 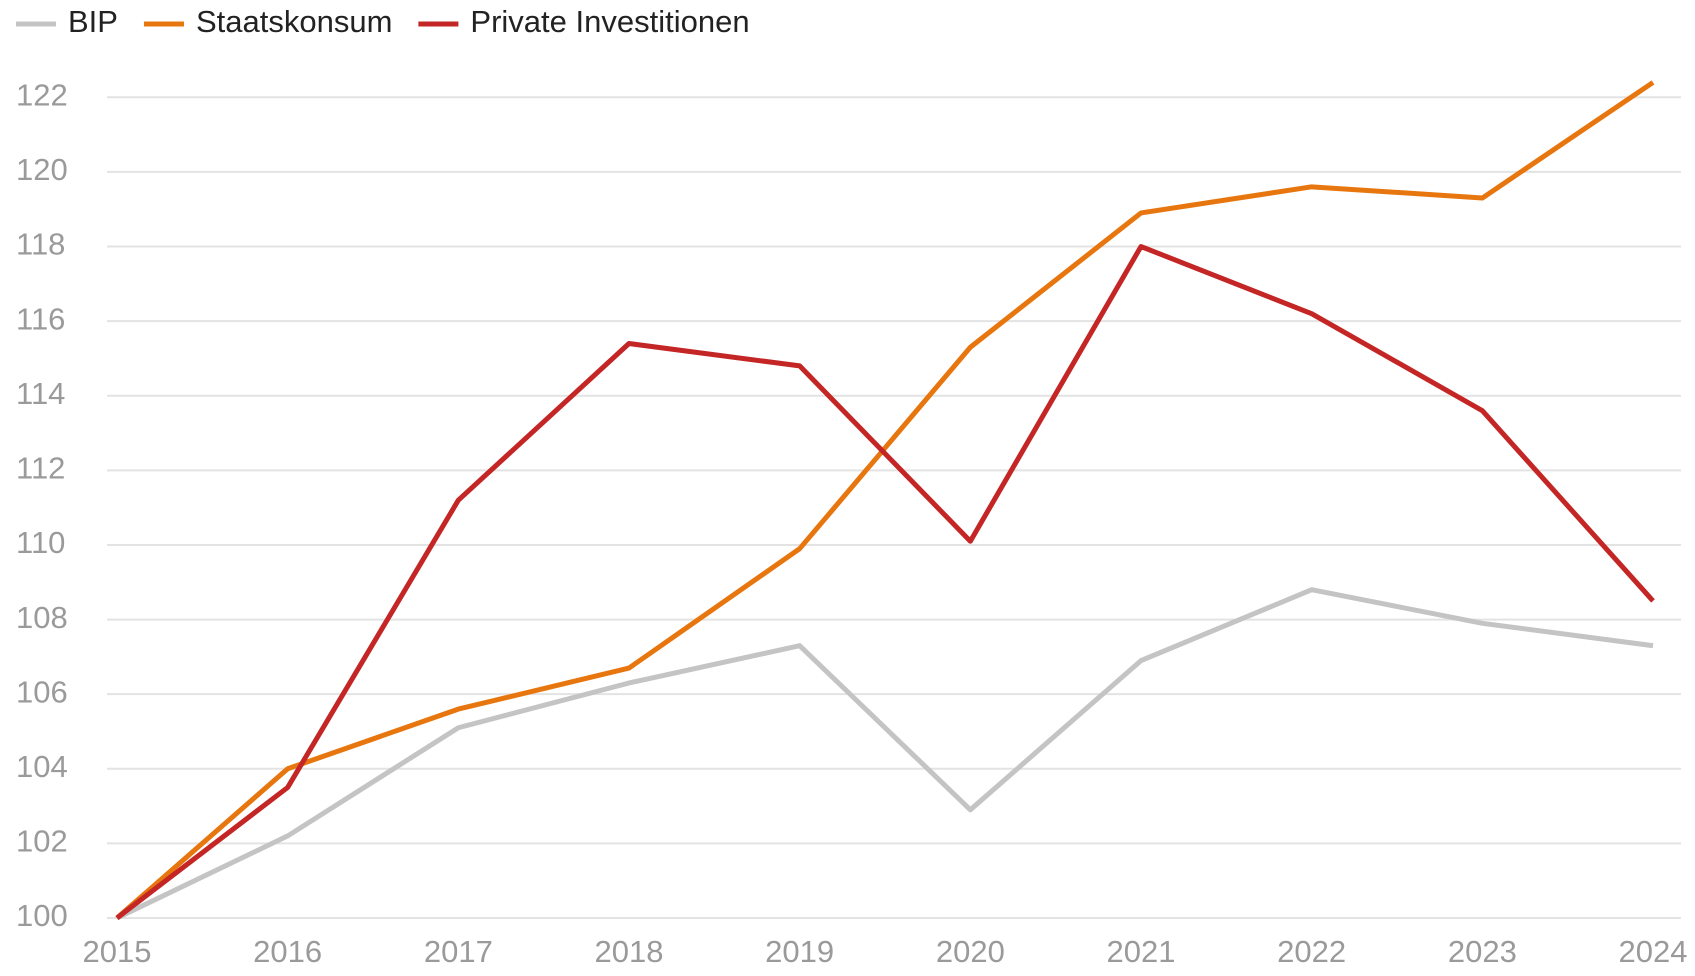 What do you see at coordinates (42, 915) in the screenshot?
I see `y-tick-label: 100` at bounding box center [42, 915].